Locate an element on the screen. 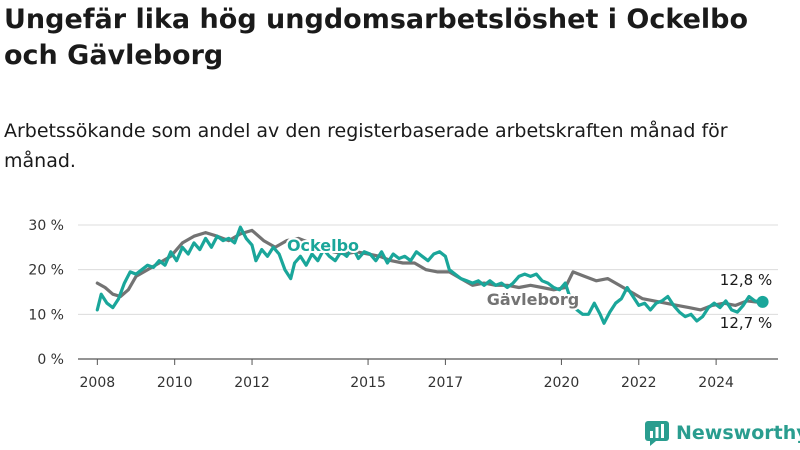 The image size is (800, 450). end-value-label-ockelbo: 12,8 % is located at coordinates (746, 280).